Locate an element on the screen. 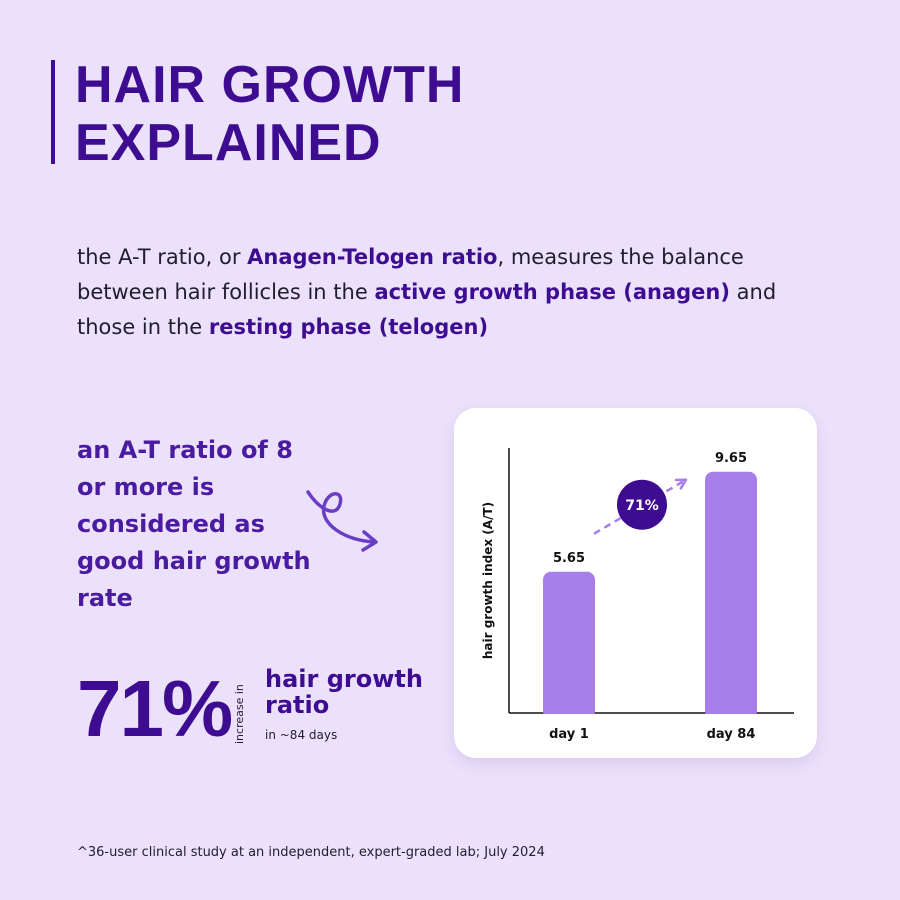 The width and height of the screenshot is (900, 900). intro-highlight-resting-phase: resting phase (telogen) is located at coordinates (348, 327).